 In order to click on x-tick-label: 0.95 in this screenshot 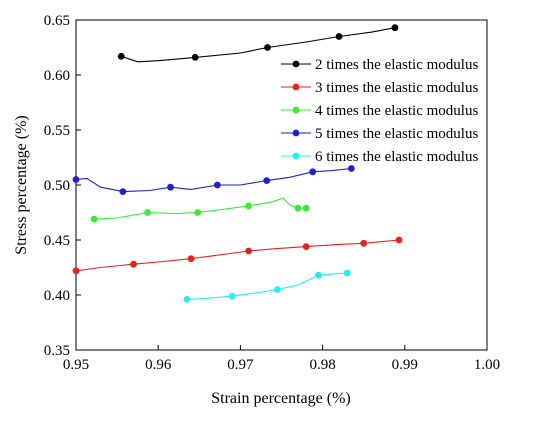, I will do `click(76, 365)`.